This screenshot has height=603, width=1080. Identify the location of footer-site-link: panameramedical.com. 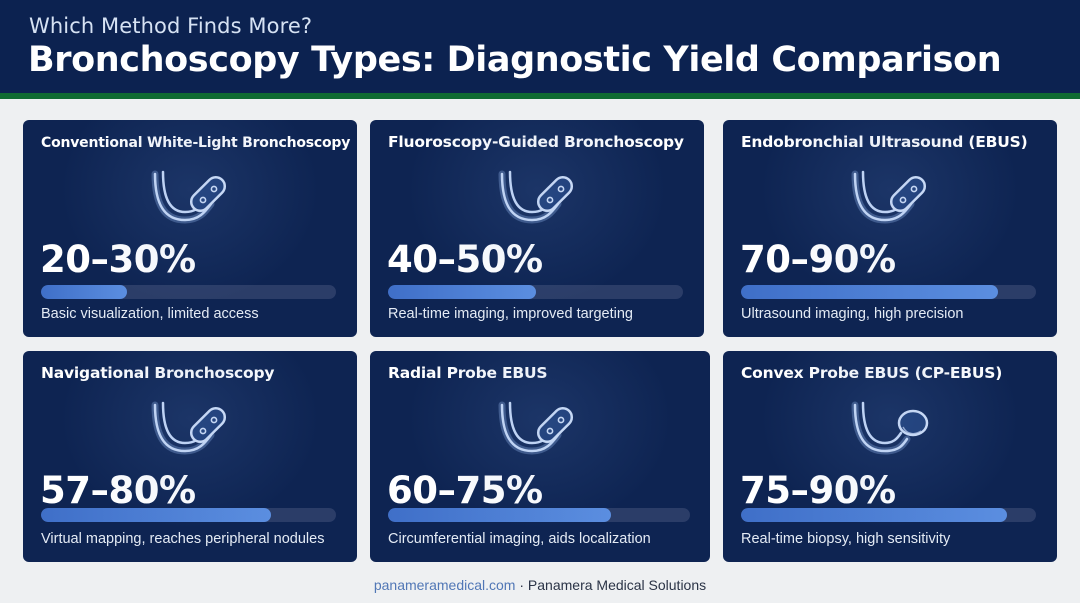
(444, 585).